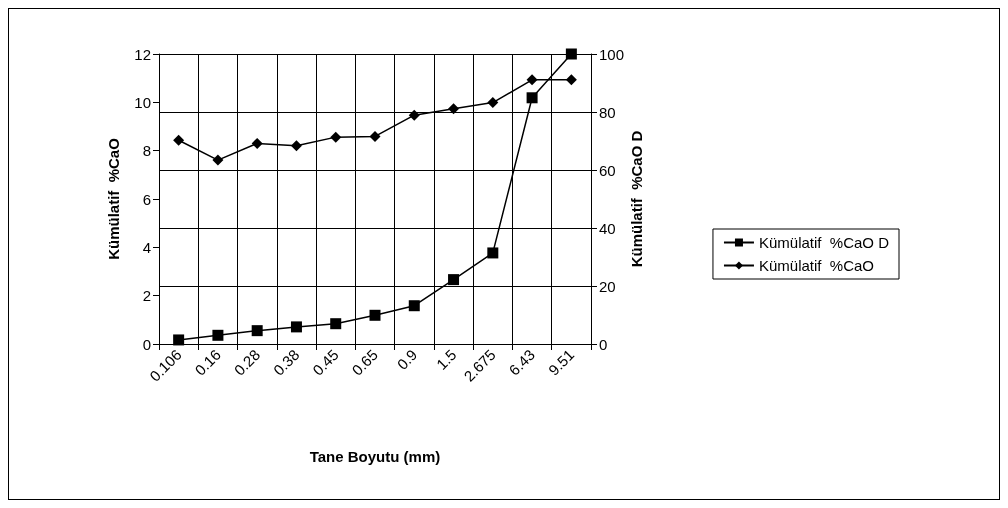 This screenshot has width=1008, height=508. Describe the element at coordinates (113, 198) in the screenshot. I see `y-axis-title: Kümülatif %CaO` at that location.